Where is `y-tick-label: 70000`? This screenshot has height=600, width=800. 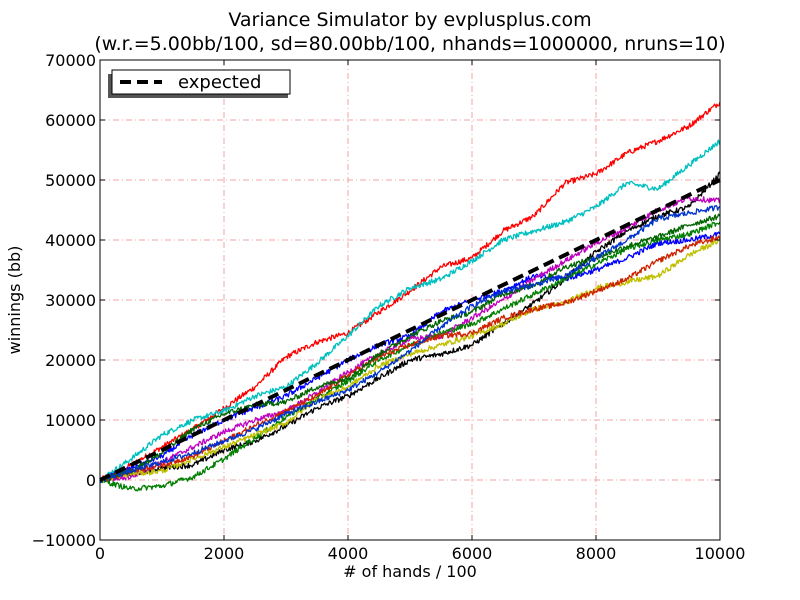 y-tick-label: 70000 is located at coordinates (70, 60).